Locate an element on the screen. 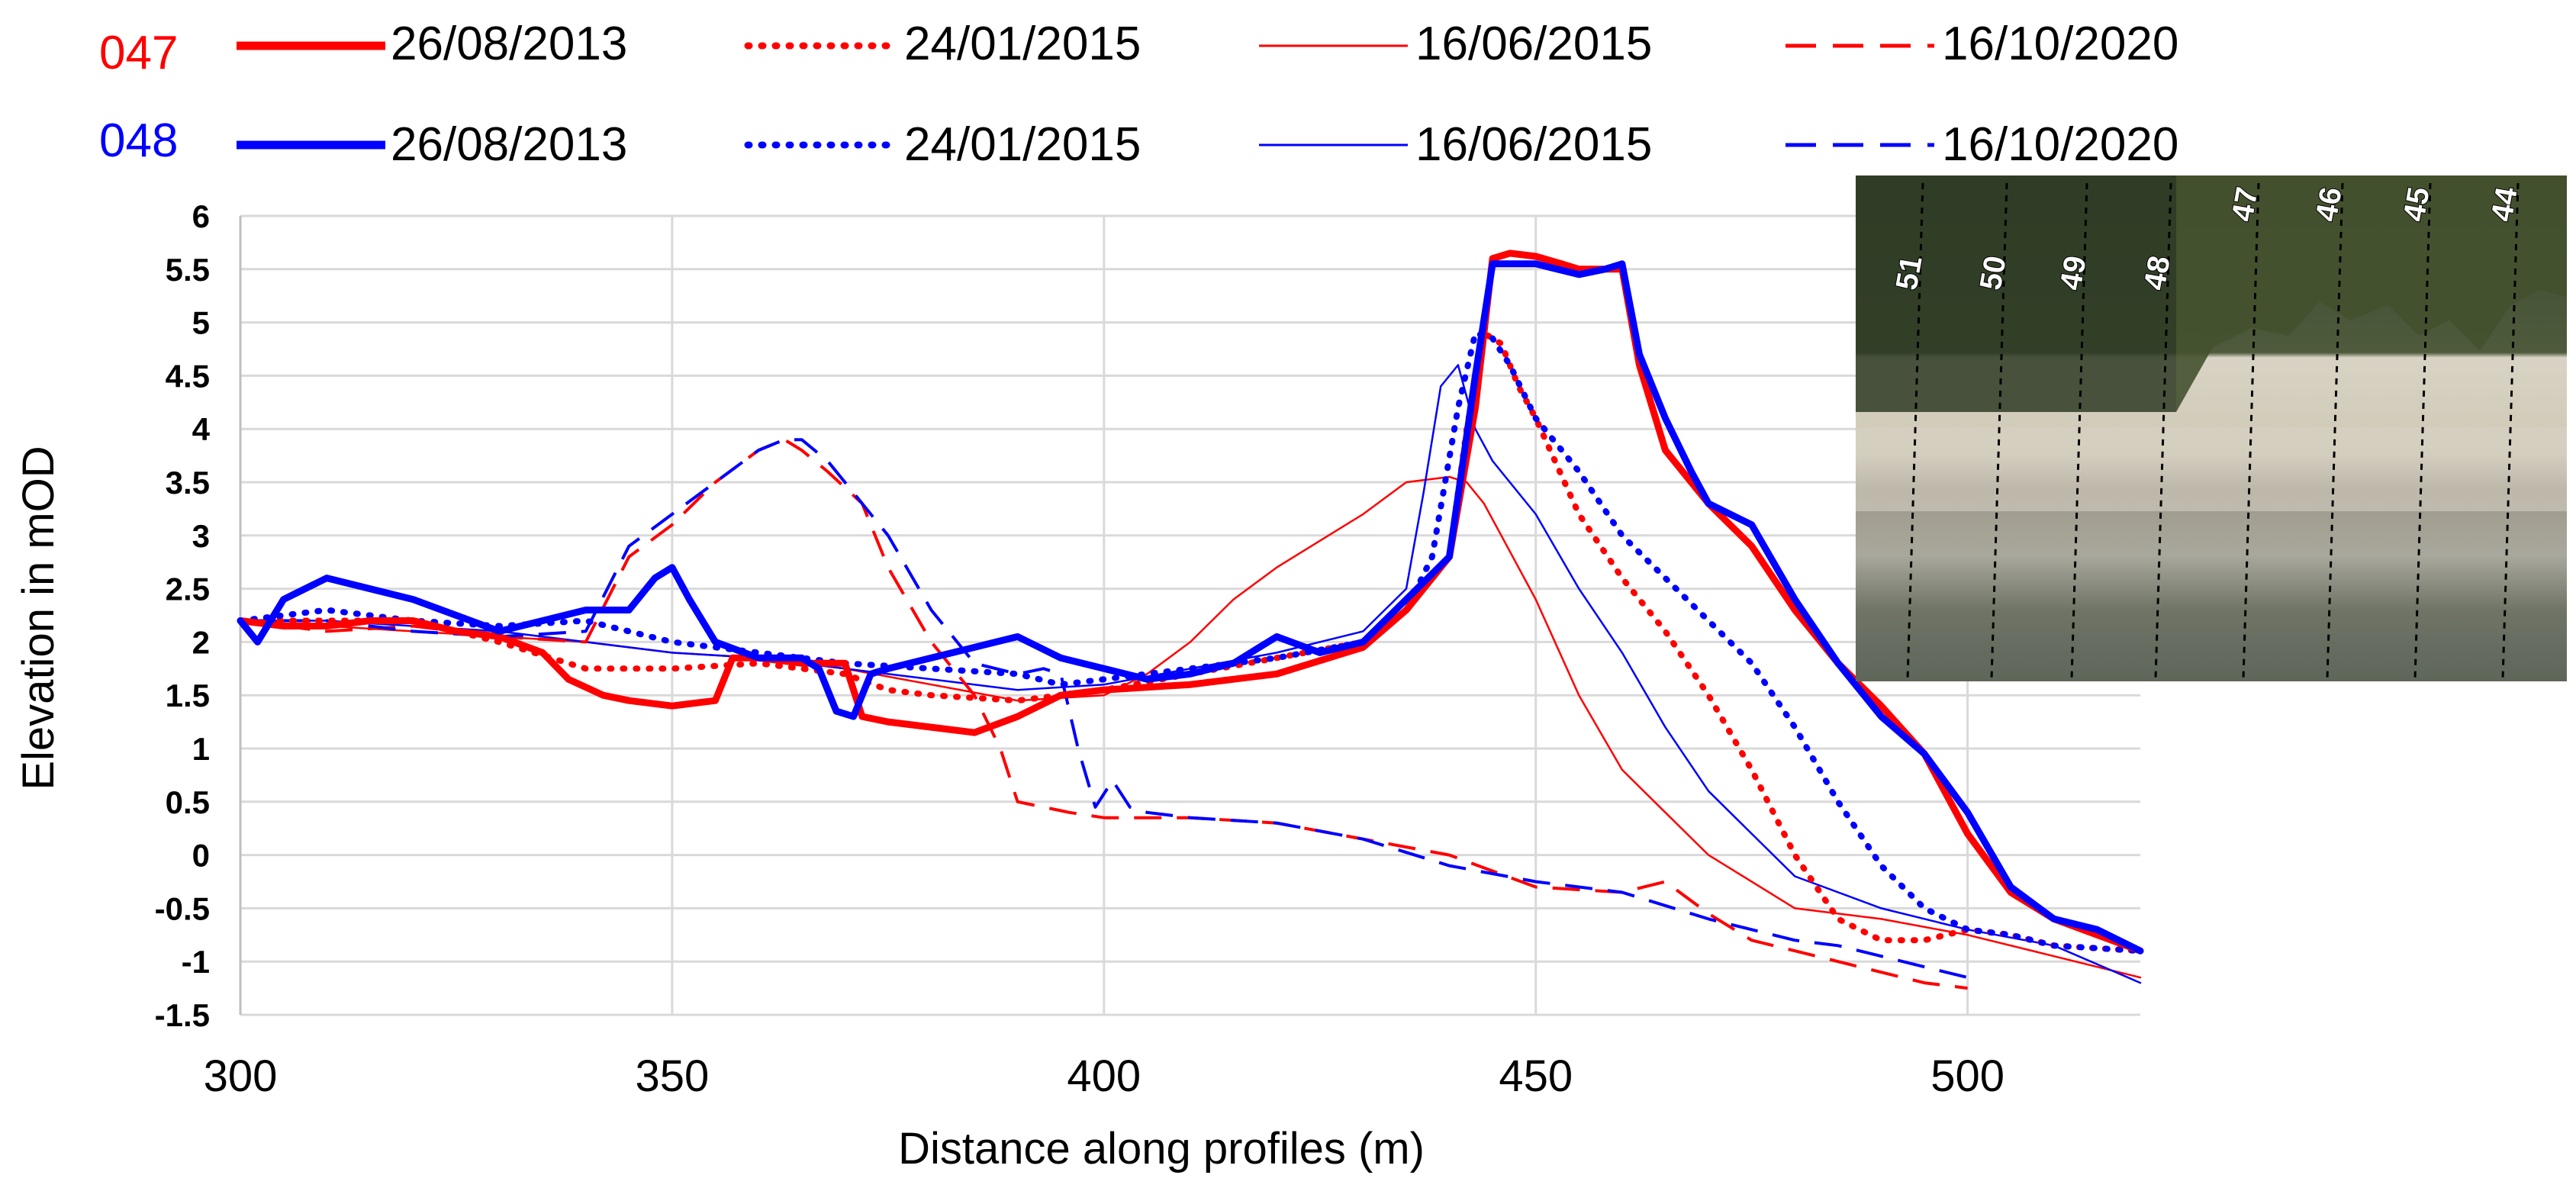 The width and height of the screenshot is (2576, 1188). inset-profile-label: 49 is located at coordinates (2073, 272).